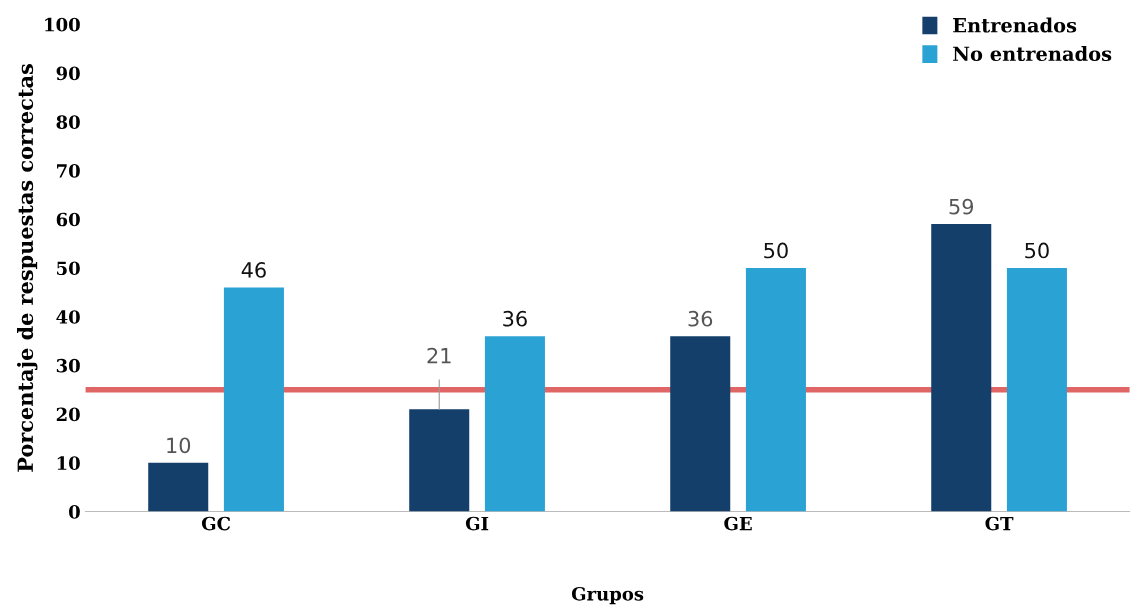 This screenshot has width=1141, height=609. What do you see at coordinates (68, 122) in the screenshot?
I see `y-tick-label: 80` at bounding box center [68, 122].